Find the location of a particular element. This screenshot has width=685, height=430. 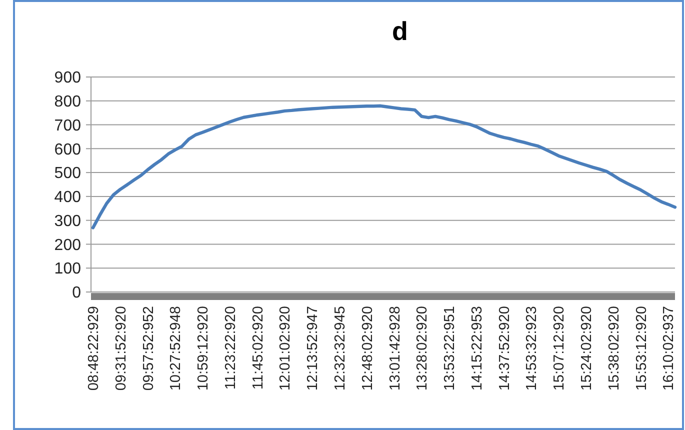

x-tick-label: 10:59:12:920 is located at coordinates (204, 348).